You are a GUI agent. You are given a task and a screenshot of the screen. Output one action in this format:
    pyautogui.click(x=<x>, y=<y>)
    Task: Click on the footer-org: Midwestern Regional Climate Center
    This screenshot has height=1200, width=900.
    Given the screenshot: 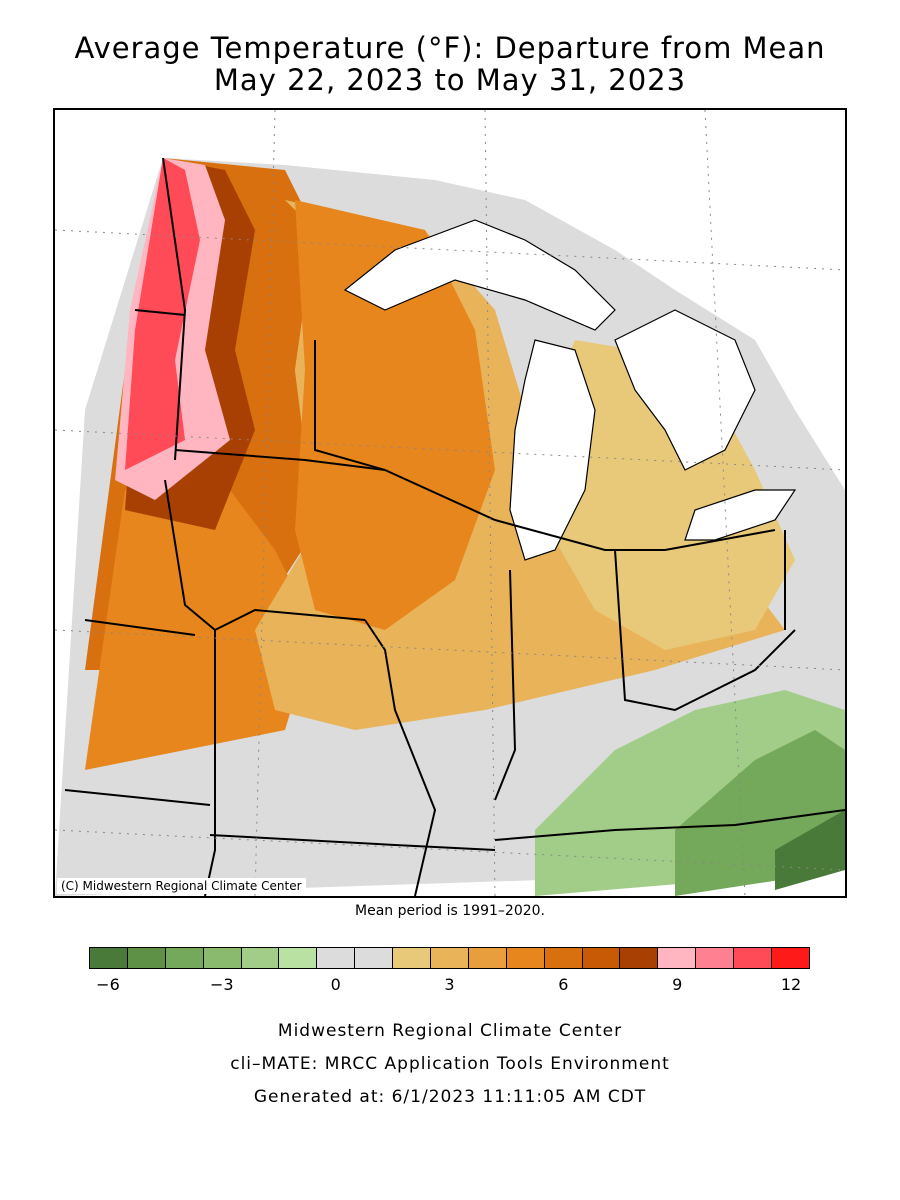 What is the action you would take?
    pyautogui.click(x=450, y=1031)
    